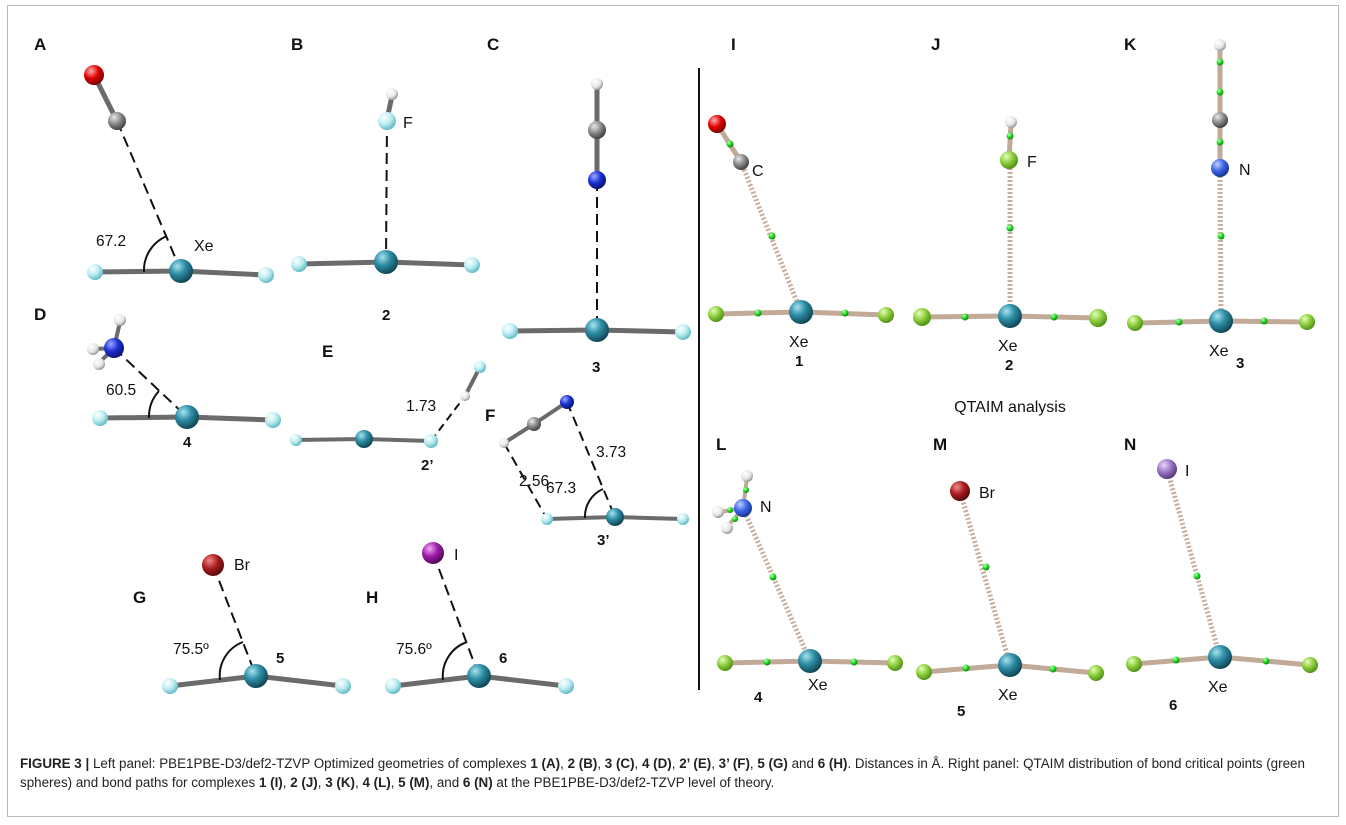  Describe the element at coordinates (721, 444) in the screenshot. I see `panel-label-l: L` at that location.